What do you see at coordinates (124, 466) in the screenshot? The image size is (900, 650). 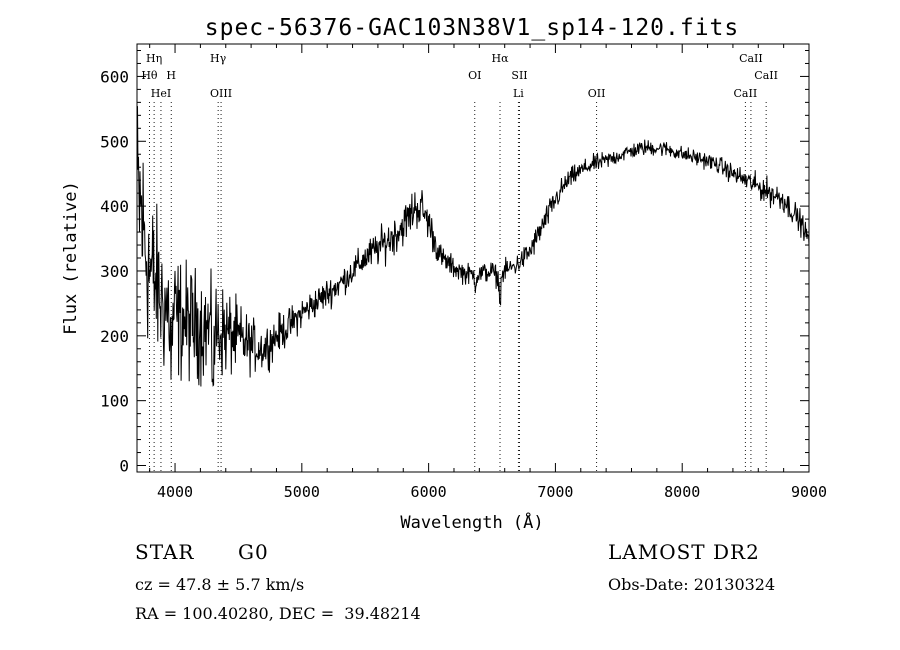 I see `y-tick-label: 0` at bounding box center [124, 466].